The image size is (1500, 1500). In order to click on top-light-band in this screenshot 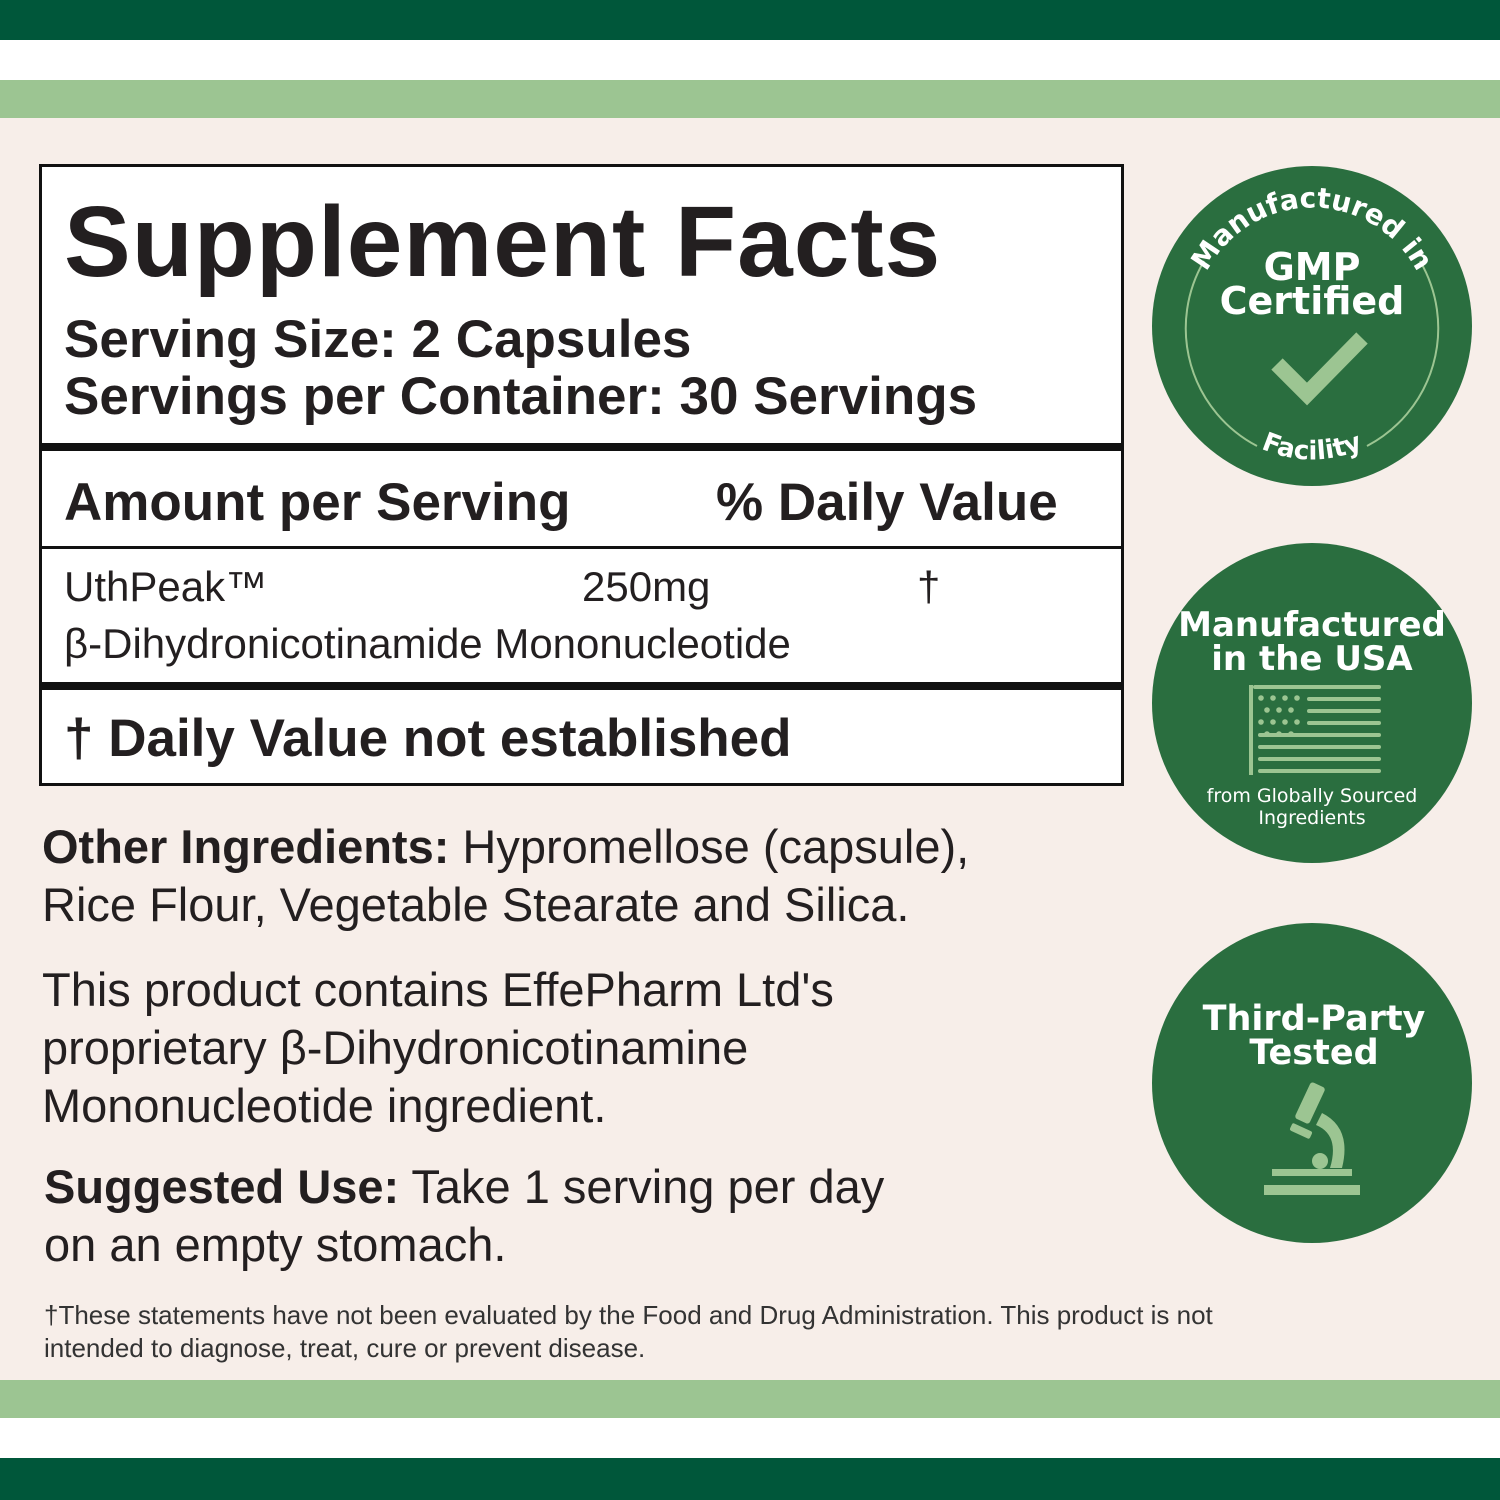, I will do `click(750, 99)`.